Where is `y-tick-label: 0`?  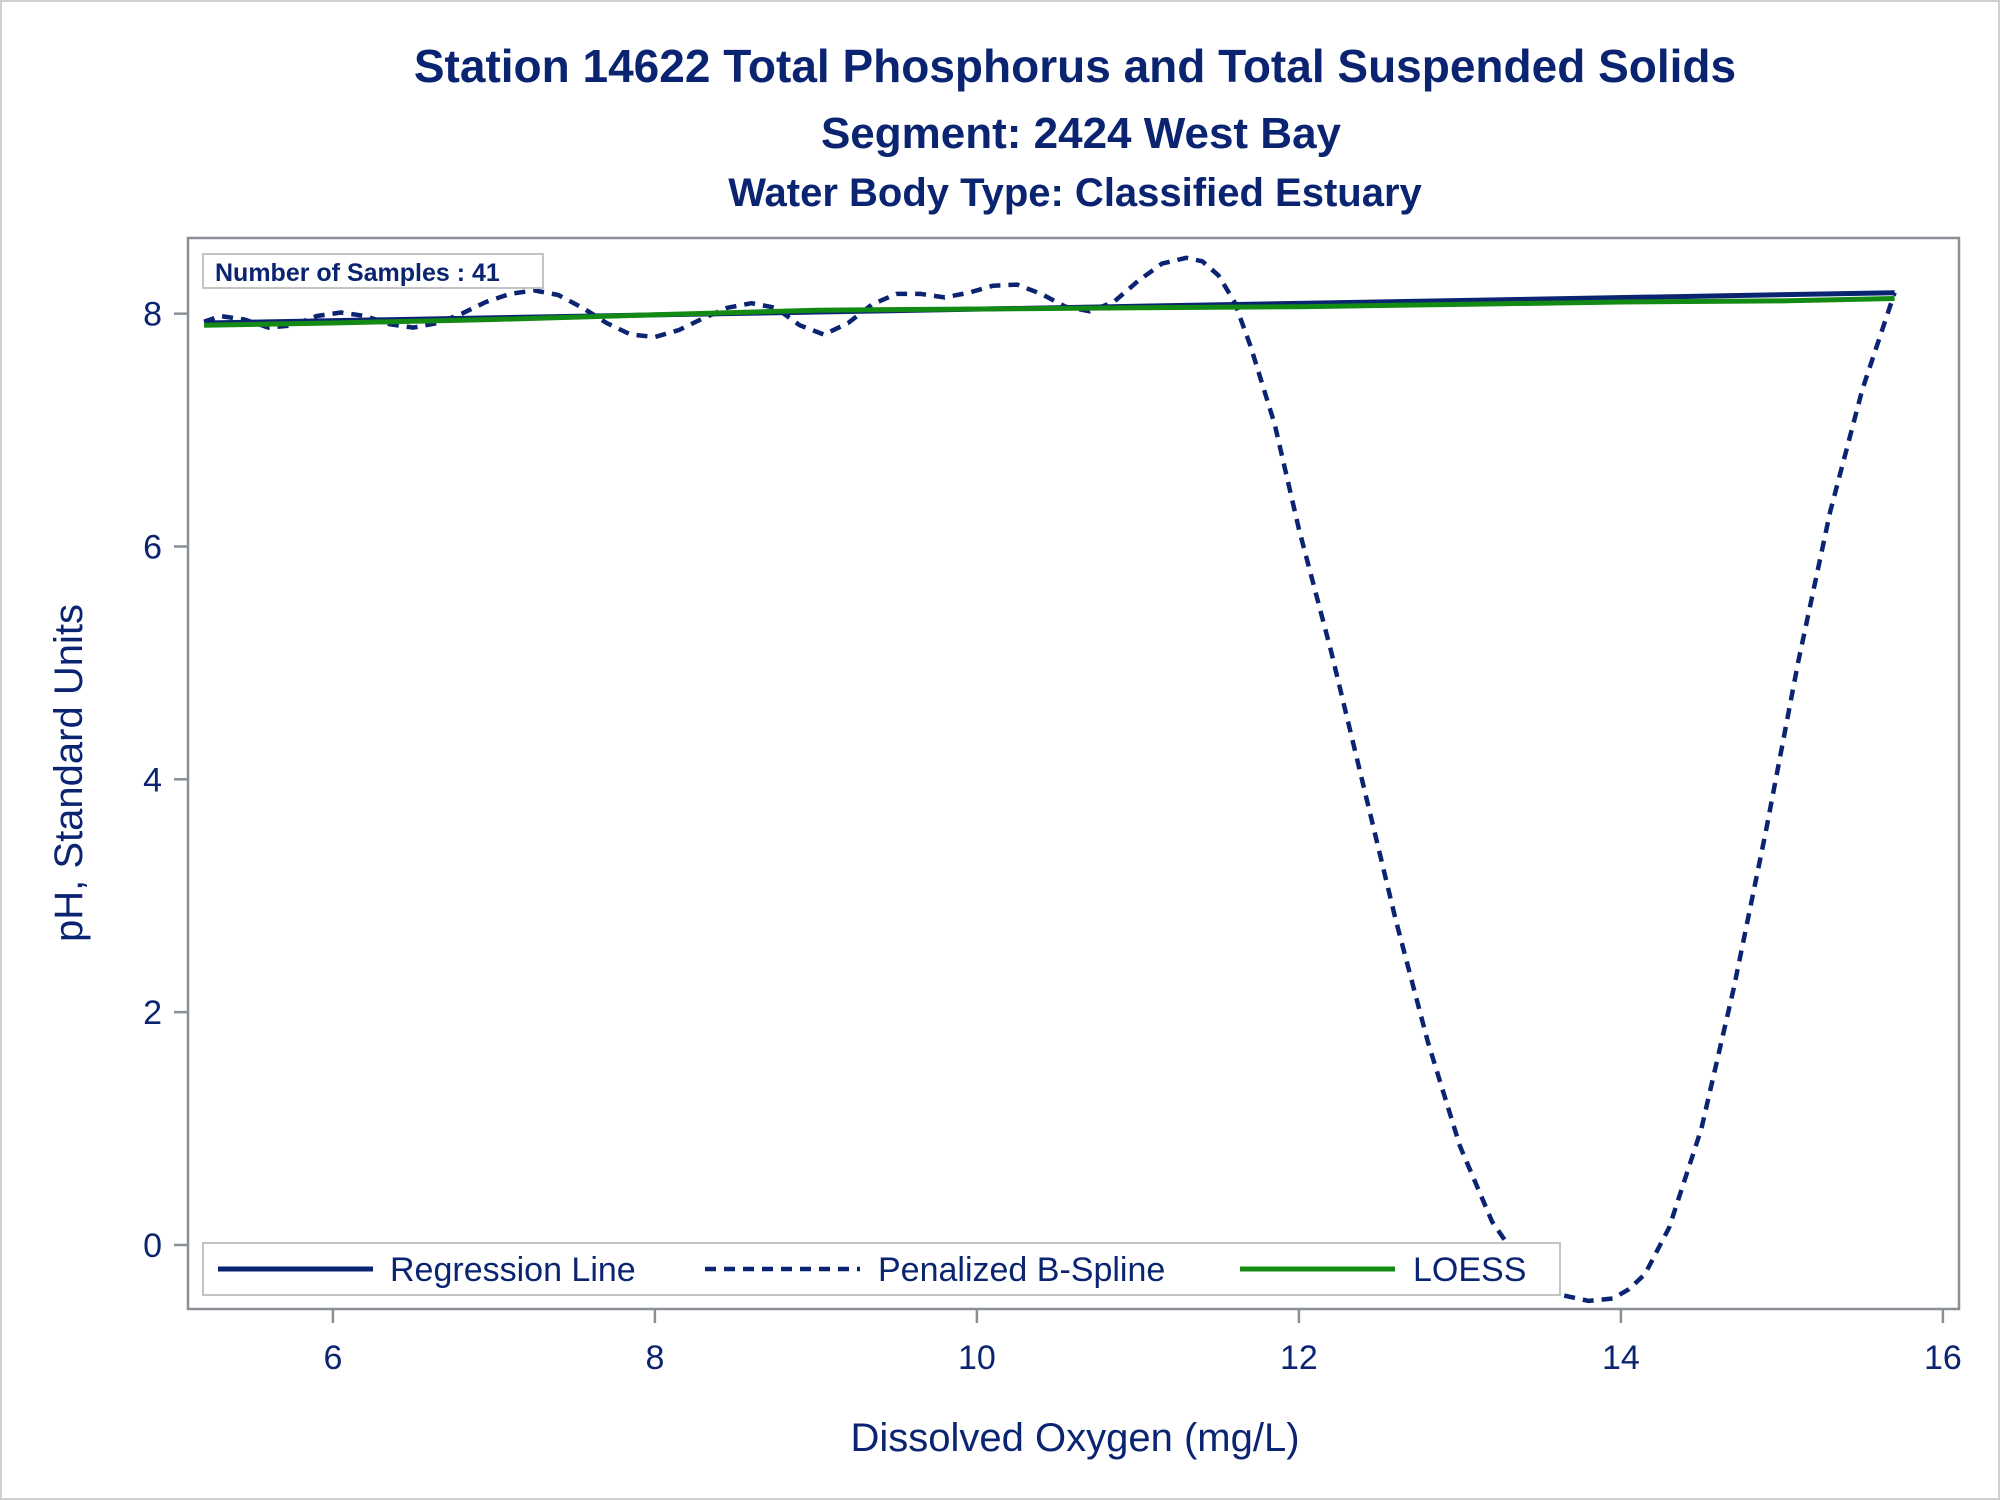
y-tick-label: 0 is located at coordinates (152, 1246).